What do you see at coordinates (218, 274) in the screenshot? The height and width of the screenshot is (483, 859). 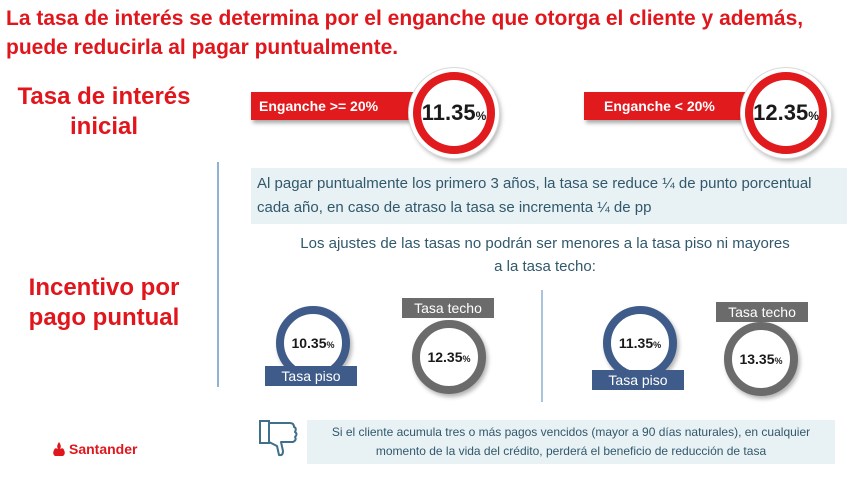 I see `section-divider` at bounding box center [218, 274].